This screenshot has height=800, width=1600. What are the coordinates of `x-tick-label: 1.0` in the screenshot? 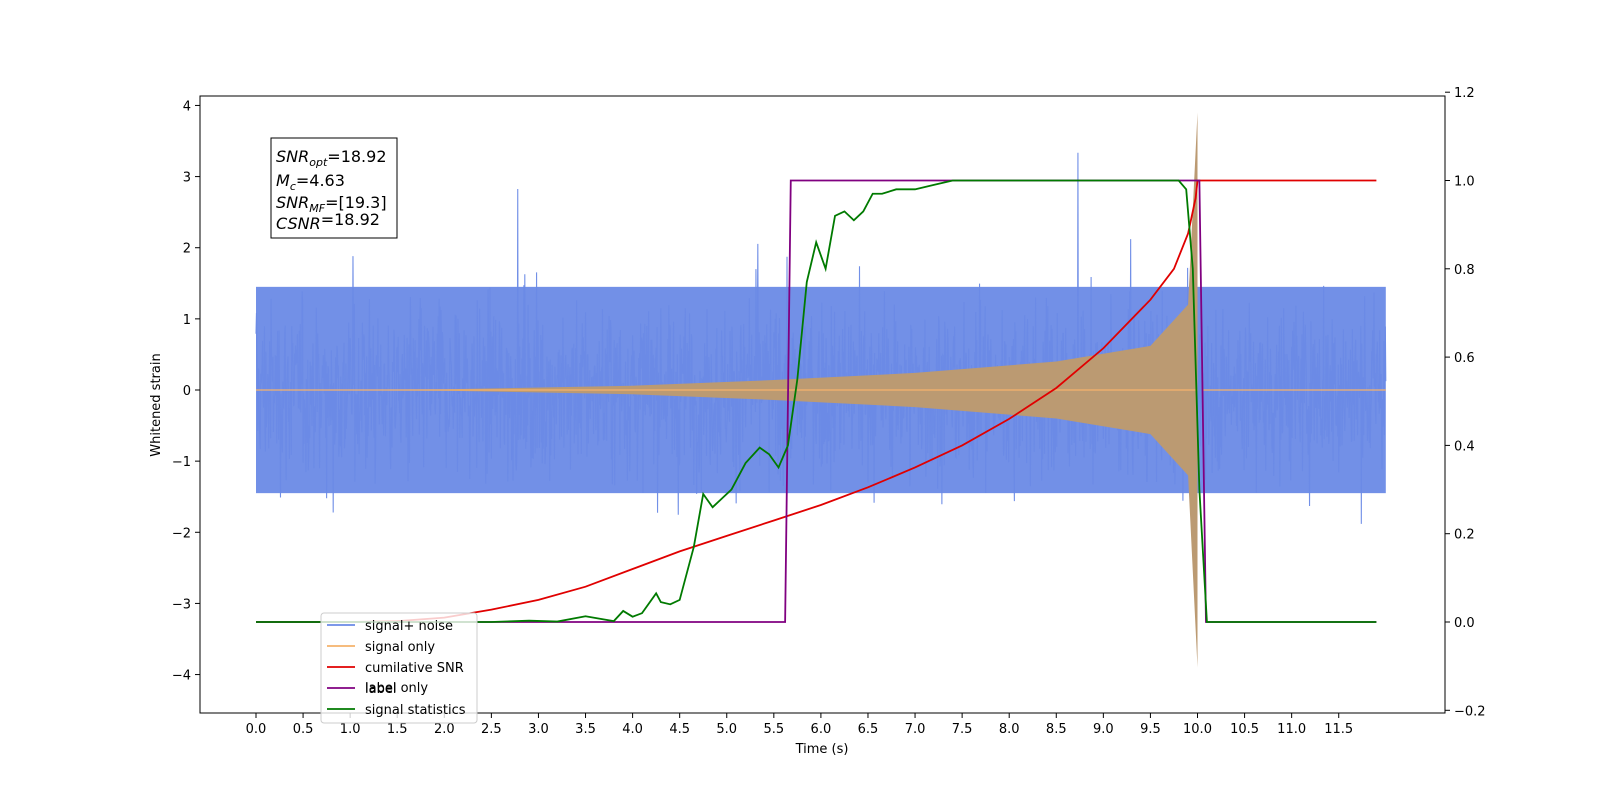 It's located at (350, 729).